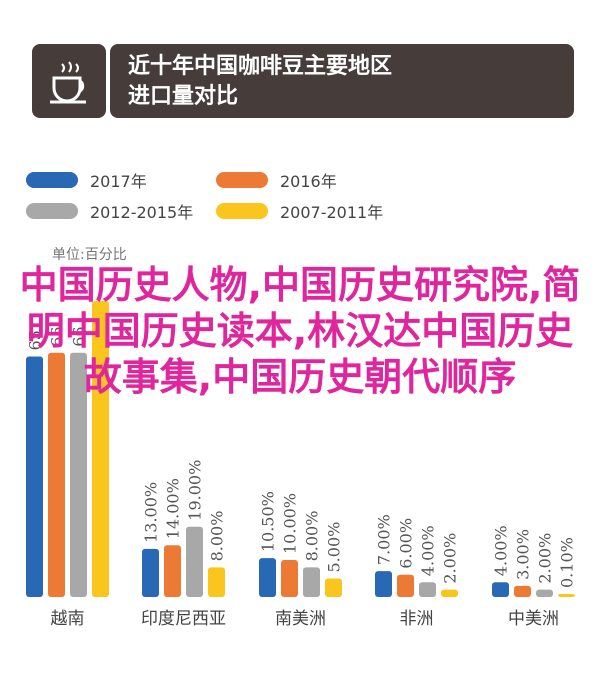  I want to click on unit-label: 单位:百分比, so click(89, 255).